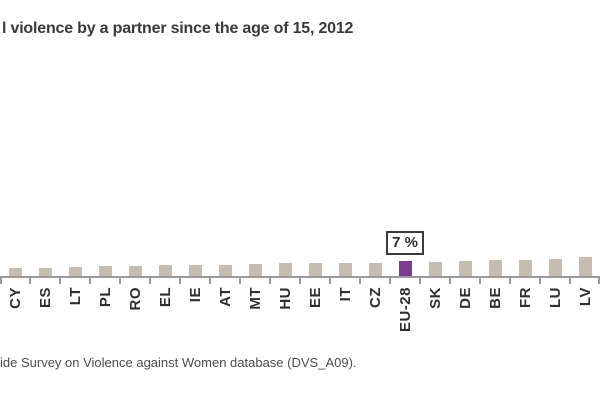  Describe the element at coordinates (75, 272) in the screenshot. I see `bar-LT` at that location.